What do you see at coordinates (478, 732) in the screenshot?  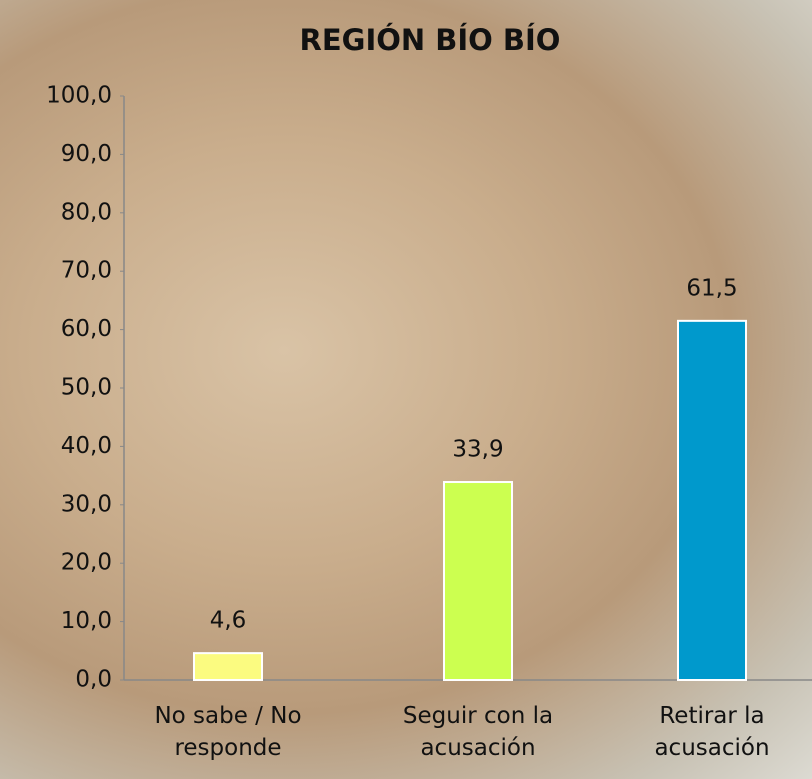 I see `x-tick-label: Seguir con la acusación` at bounding box center [478, 732].